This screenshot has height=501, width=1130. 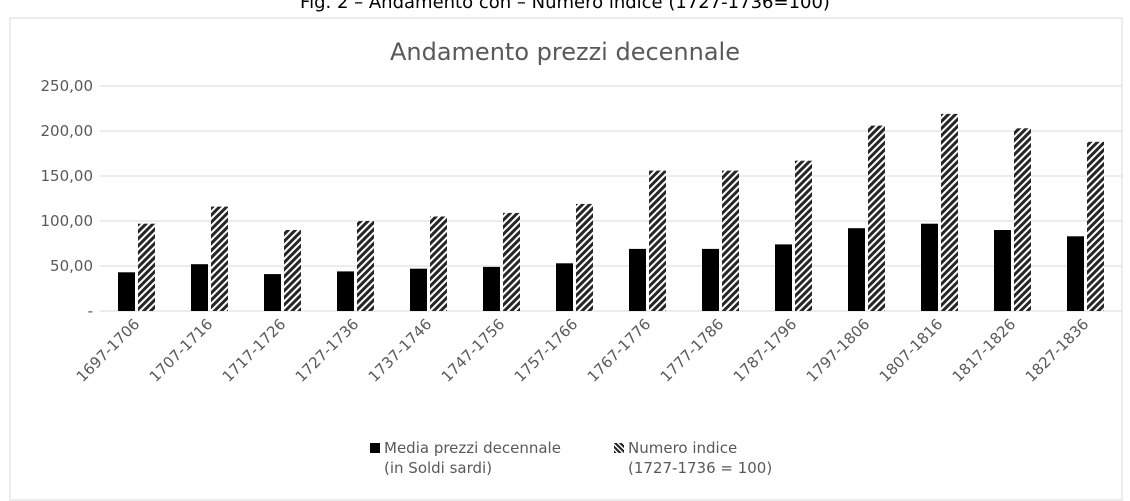 I want to click on legend-entry: Media prezzi decennale (in Soldi sardi), so click(x=465, y=458).